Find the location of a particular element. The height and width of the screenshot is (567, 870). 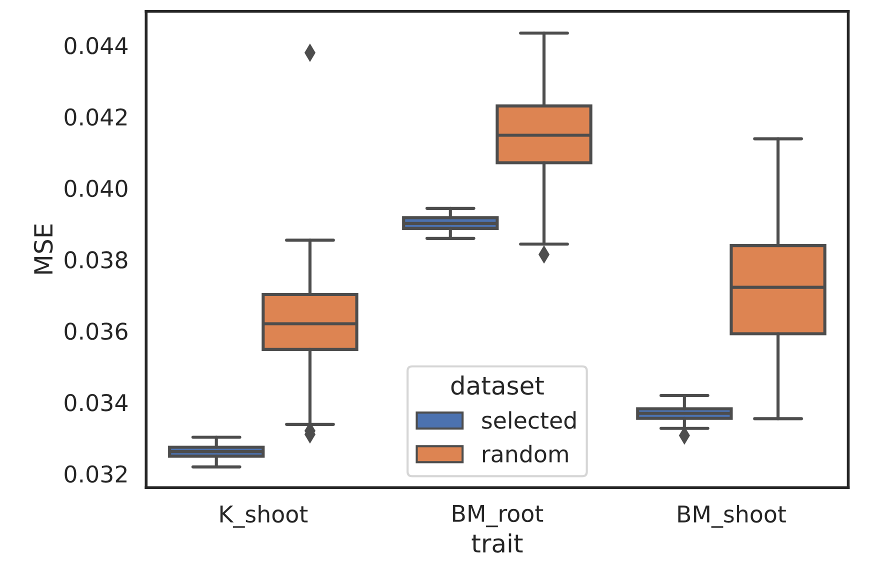

y-axis-title: MSE is located at coordinates (43, 249).